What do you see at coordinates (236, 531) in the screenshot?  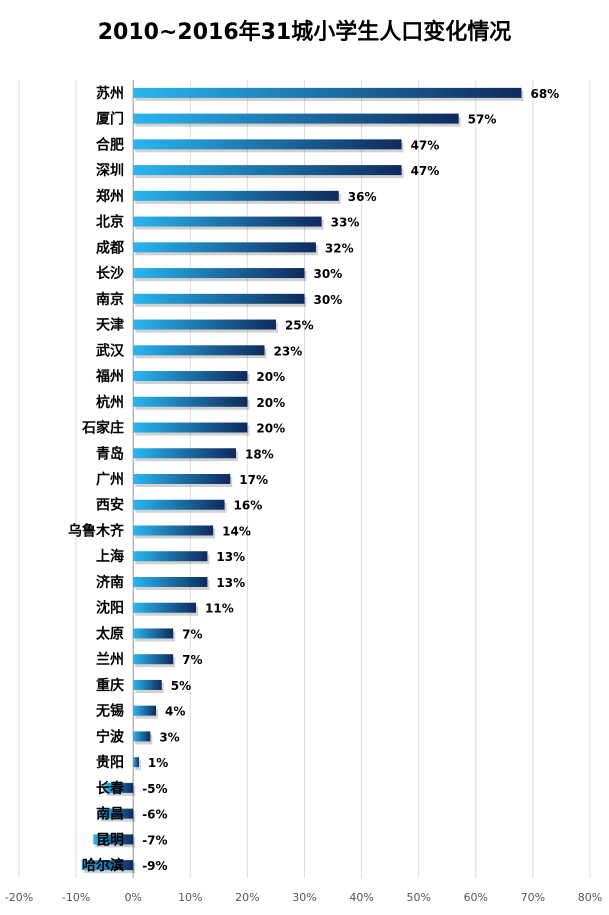 I see `value-label: 14%` at bounding box center [236, 531].